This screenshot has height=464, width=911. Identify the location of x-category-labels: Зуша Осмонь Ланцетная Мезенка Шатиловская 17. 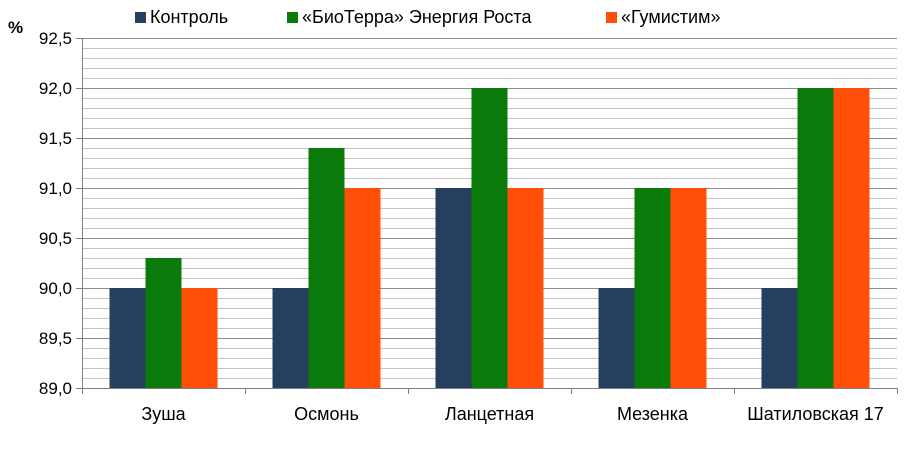
(512, 414).